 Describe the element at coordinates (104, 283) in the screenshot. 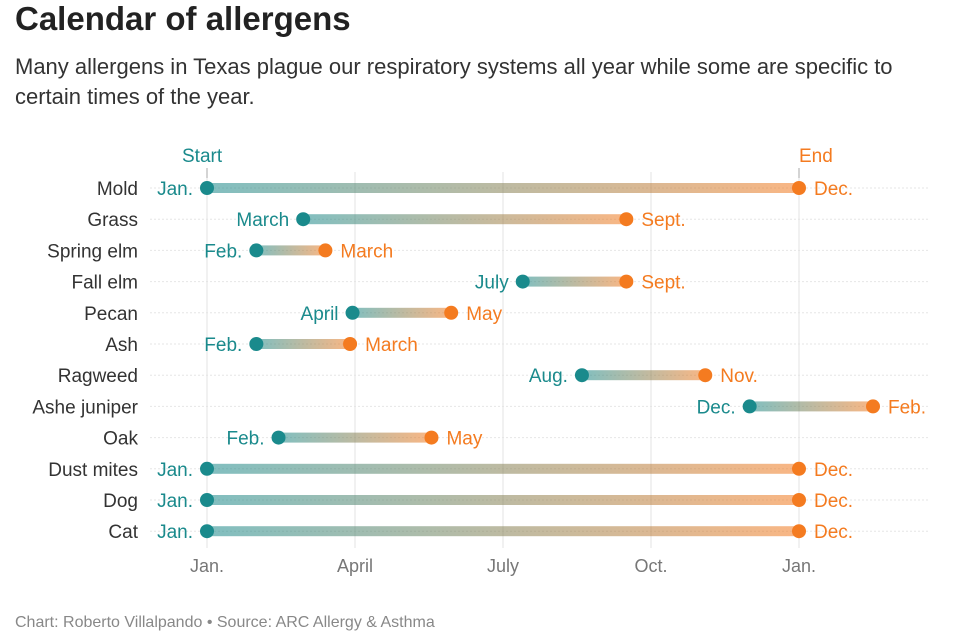

I see `row-label: Fall elm` at that location.